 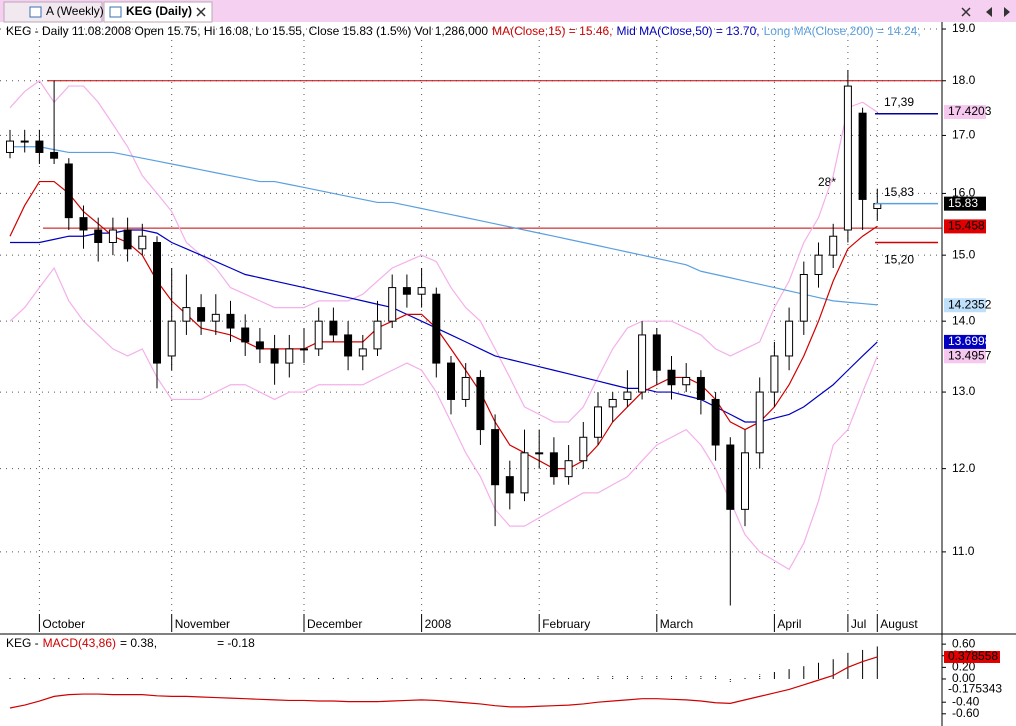 What do you see at coordinates (966, 226) in the screenshot?
I see `axis-marker-label: 15.458` at bounding box center [966, 226].